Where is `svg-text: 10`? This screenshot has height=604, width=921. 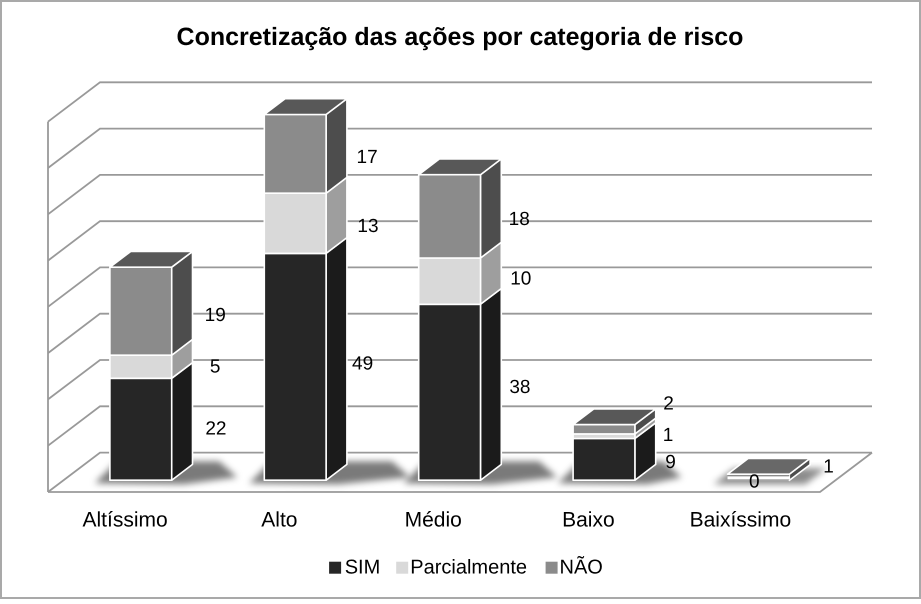
svg-text: 10 is located at coordinates (520, 279).